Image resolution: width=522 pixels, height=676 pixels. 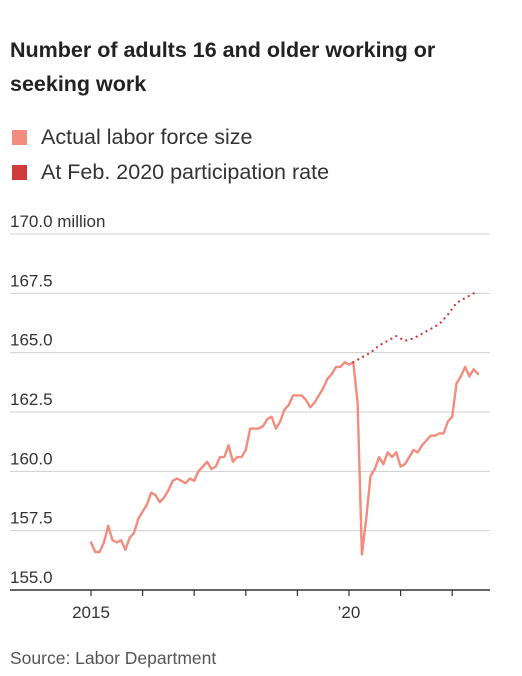 I want to click on y-tick-label: 165.0, so click(x=31, y=340).